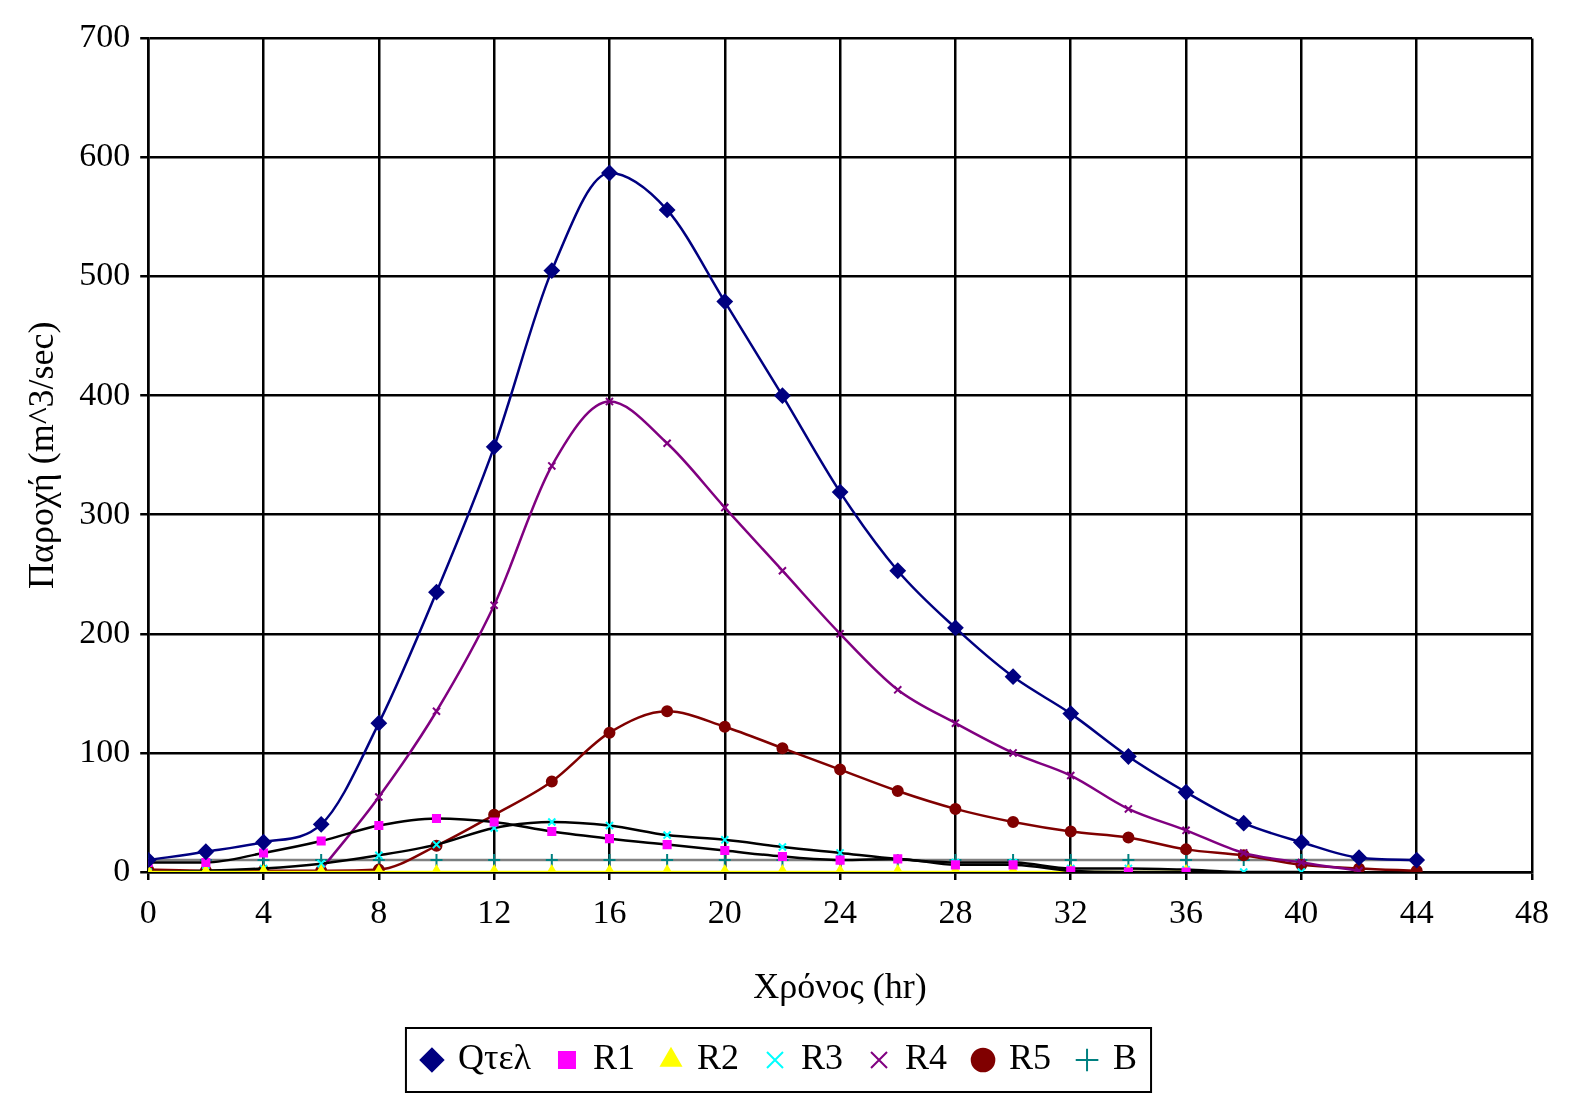 This screenshot has height=1120, width=1573. Describe the element at coordinates (1070, 912) in the screenshot. I see `x-tick-label: 32` at that location.